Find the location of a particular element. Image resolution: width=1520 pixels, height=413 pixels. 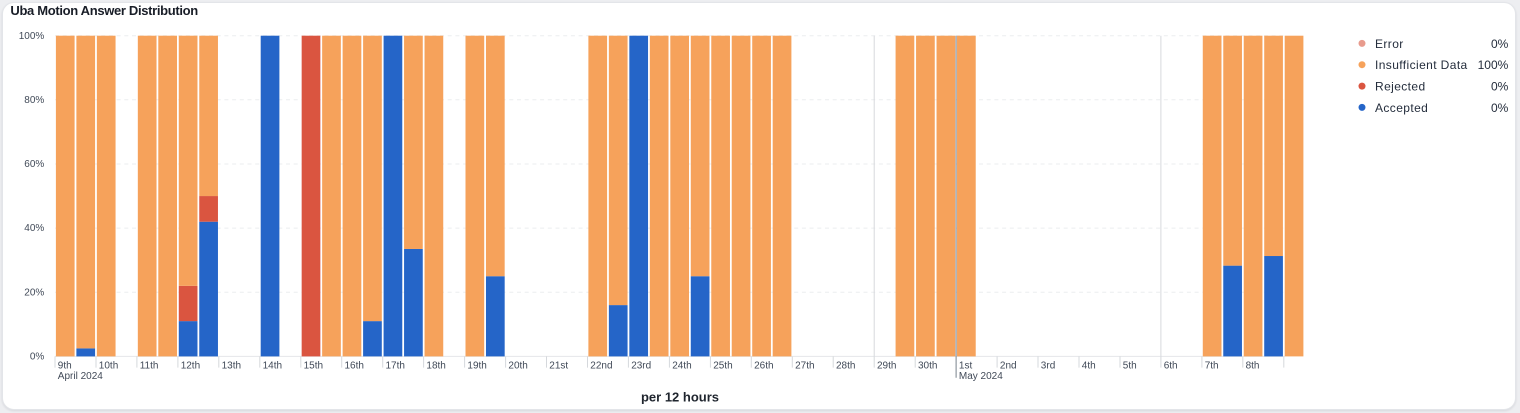

svg-text: Insufficient Data is located at coordinates (1421, 65).